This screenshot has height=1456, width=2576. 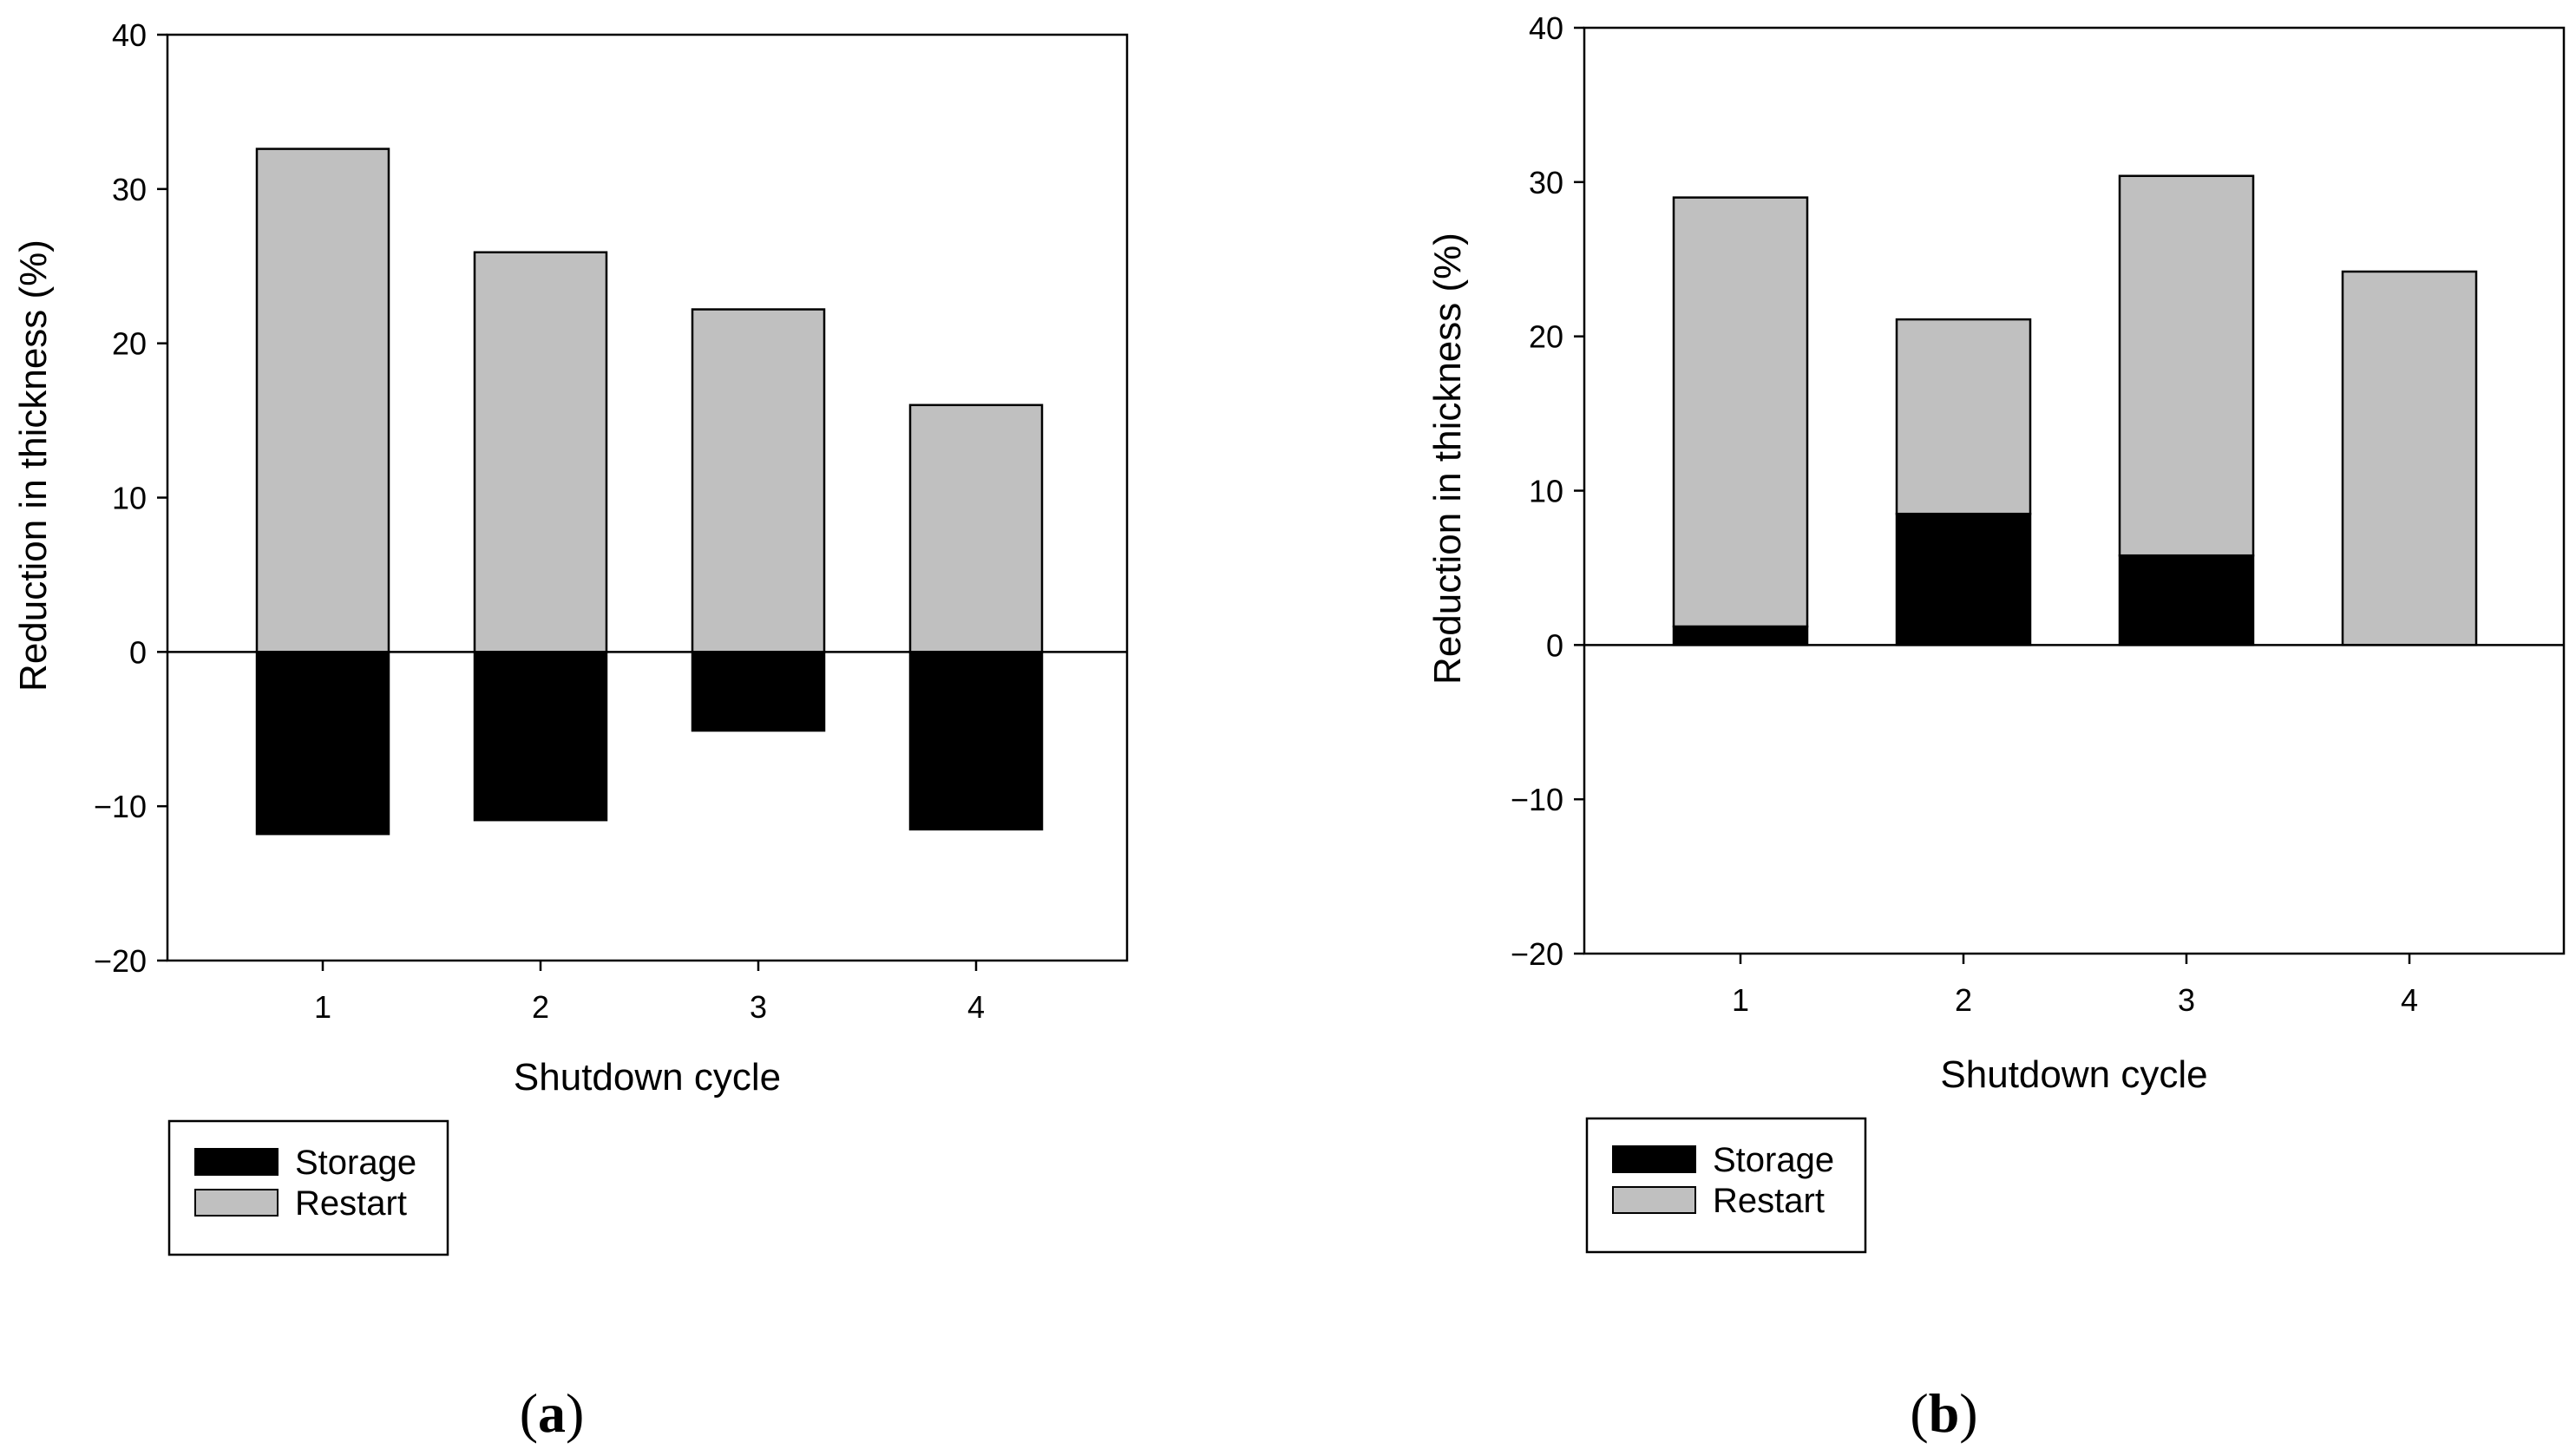 I want to click on panel-label: (a), so click(x=552, y=1413).